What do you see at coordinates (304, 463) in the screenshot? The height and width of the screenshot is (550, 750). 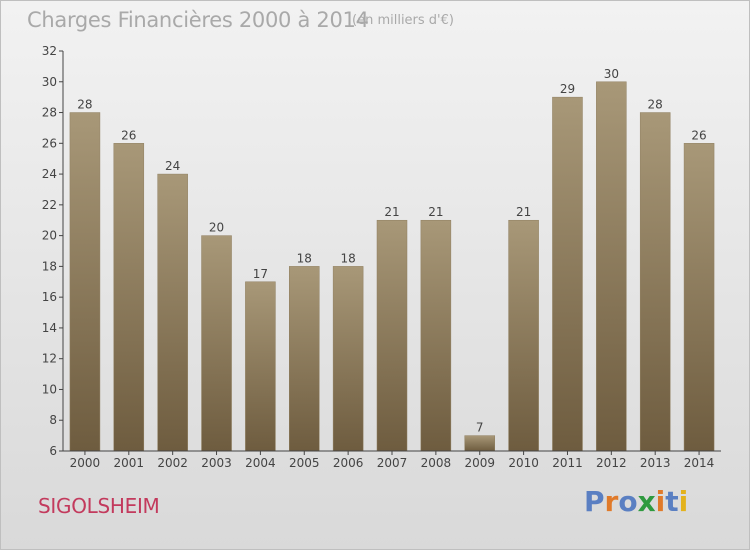 I see `x-tick-label: 2005` at bounding box center [304, 463].